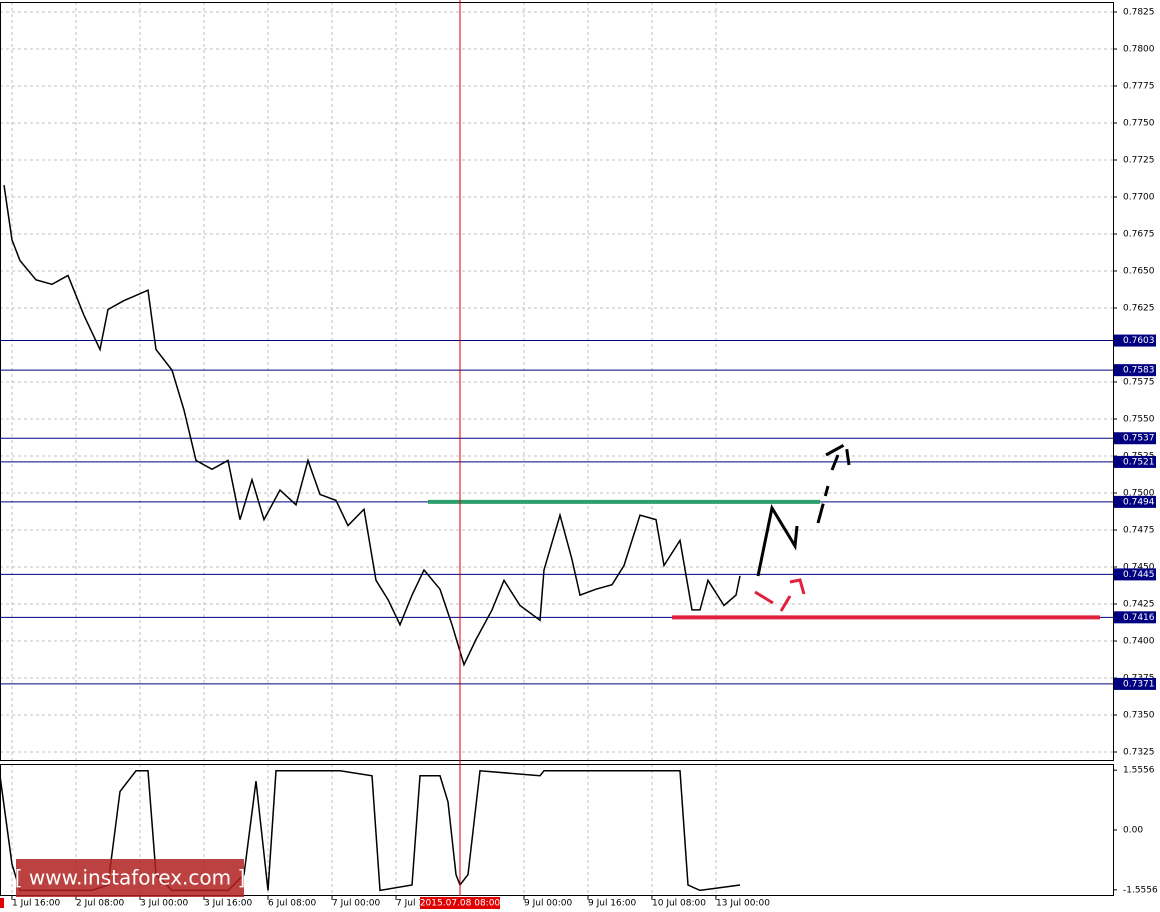 Image resolution: width=1160 pixels, height=912 pixels. What do you see at coordinates (1139, 124) in the screenshot?
I see `y-tick-label: 0.7750` at bounding box center [1139, 124].